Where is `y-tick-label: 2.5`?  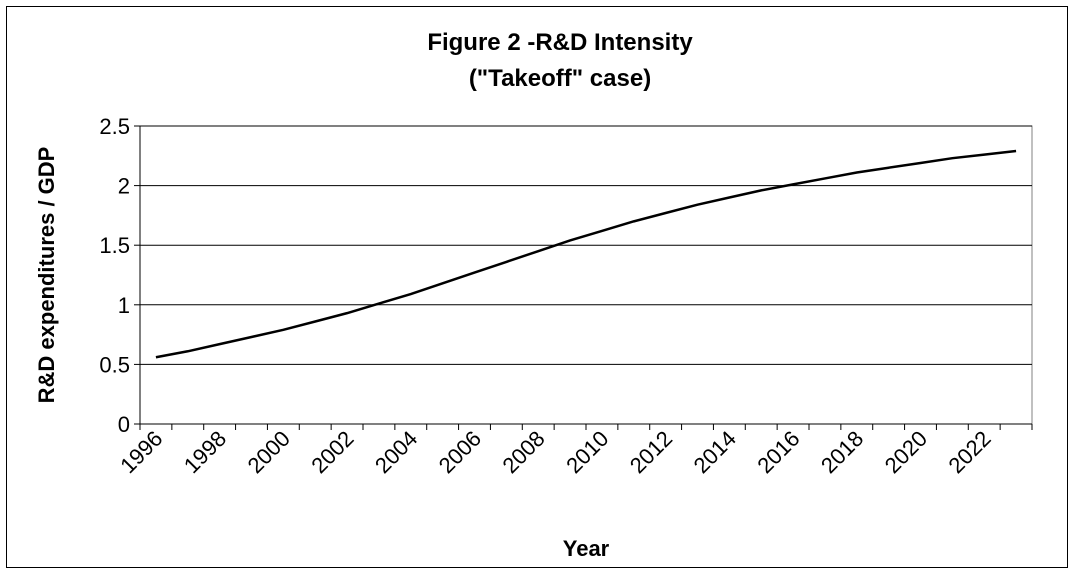
y-tick-label: 2.5 is located at coordinates (114, 126).